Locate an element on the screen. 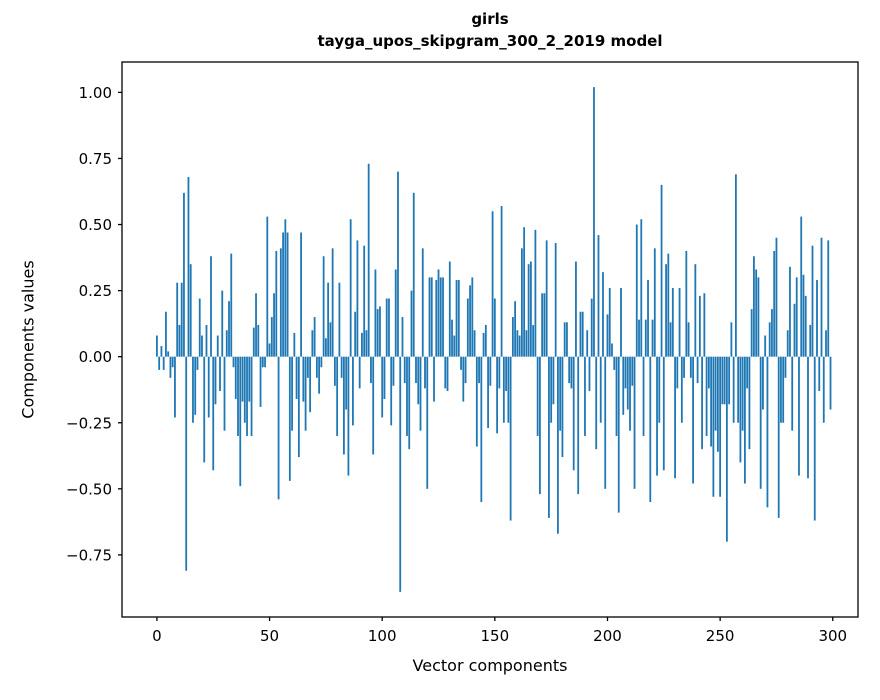 The width and height of the screenshot is (880, 700). y-tick-label: −0.75 is located at coordinates (89, 555).